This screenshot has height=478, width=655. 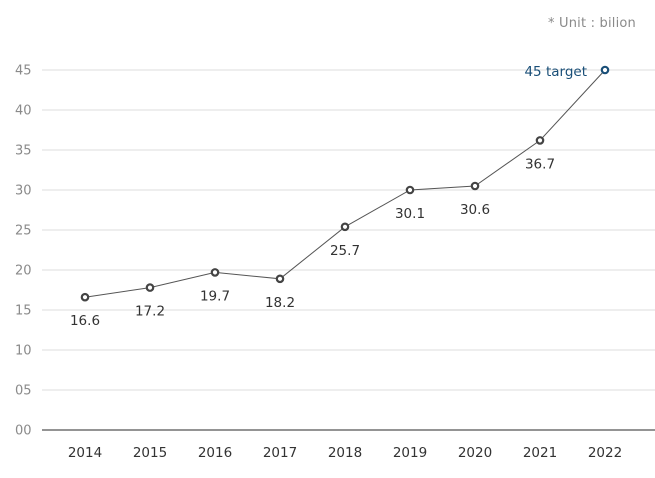 What do you see at coordinates (345, 251) in the screenshot?
I see `data-label: 25.7` at bounding box center [345, 251].